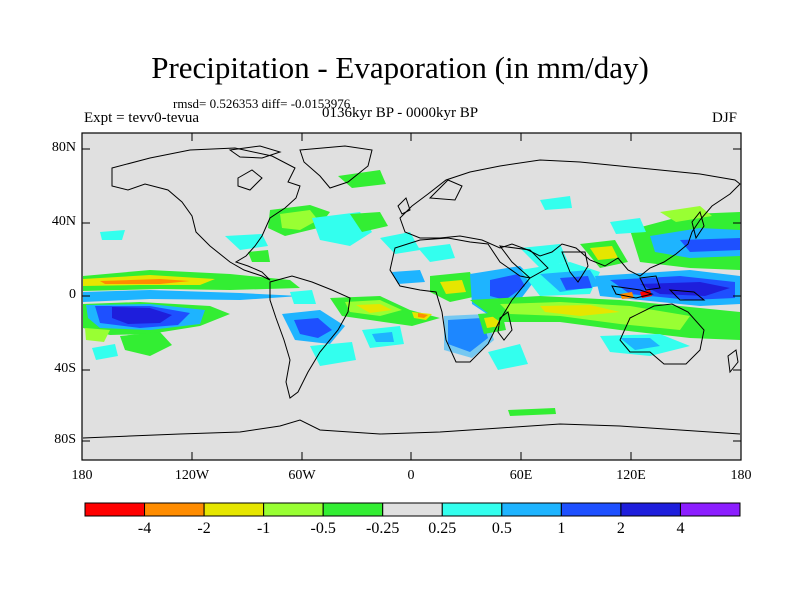 The width and height of the screenshot is (800, 600). I want to click on coastline-japan, so click(698, 225).